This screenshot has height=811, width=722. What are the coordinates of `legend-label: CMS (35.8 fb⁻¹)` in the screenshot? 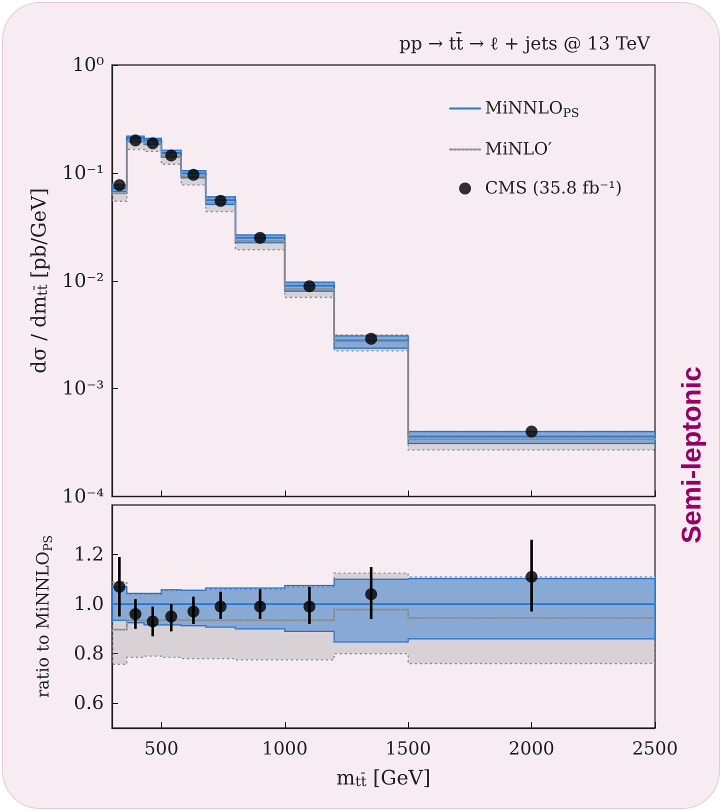 It's located at (553, 188).